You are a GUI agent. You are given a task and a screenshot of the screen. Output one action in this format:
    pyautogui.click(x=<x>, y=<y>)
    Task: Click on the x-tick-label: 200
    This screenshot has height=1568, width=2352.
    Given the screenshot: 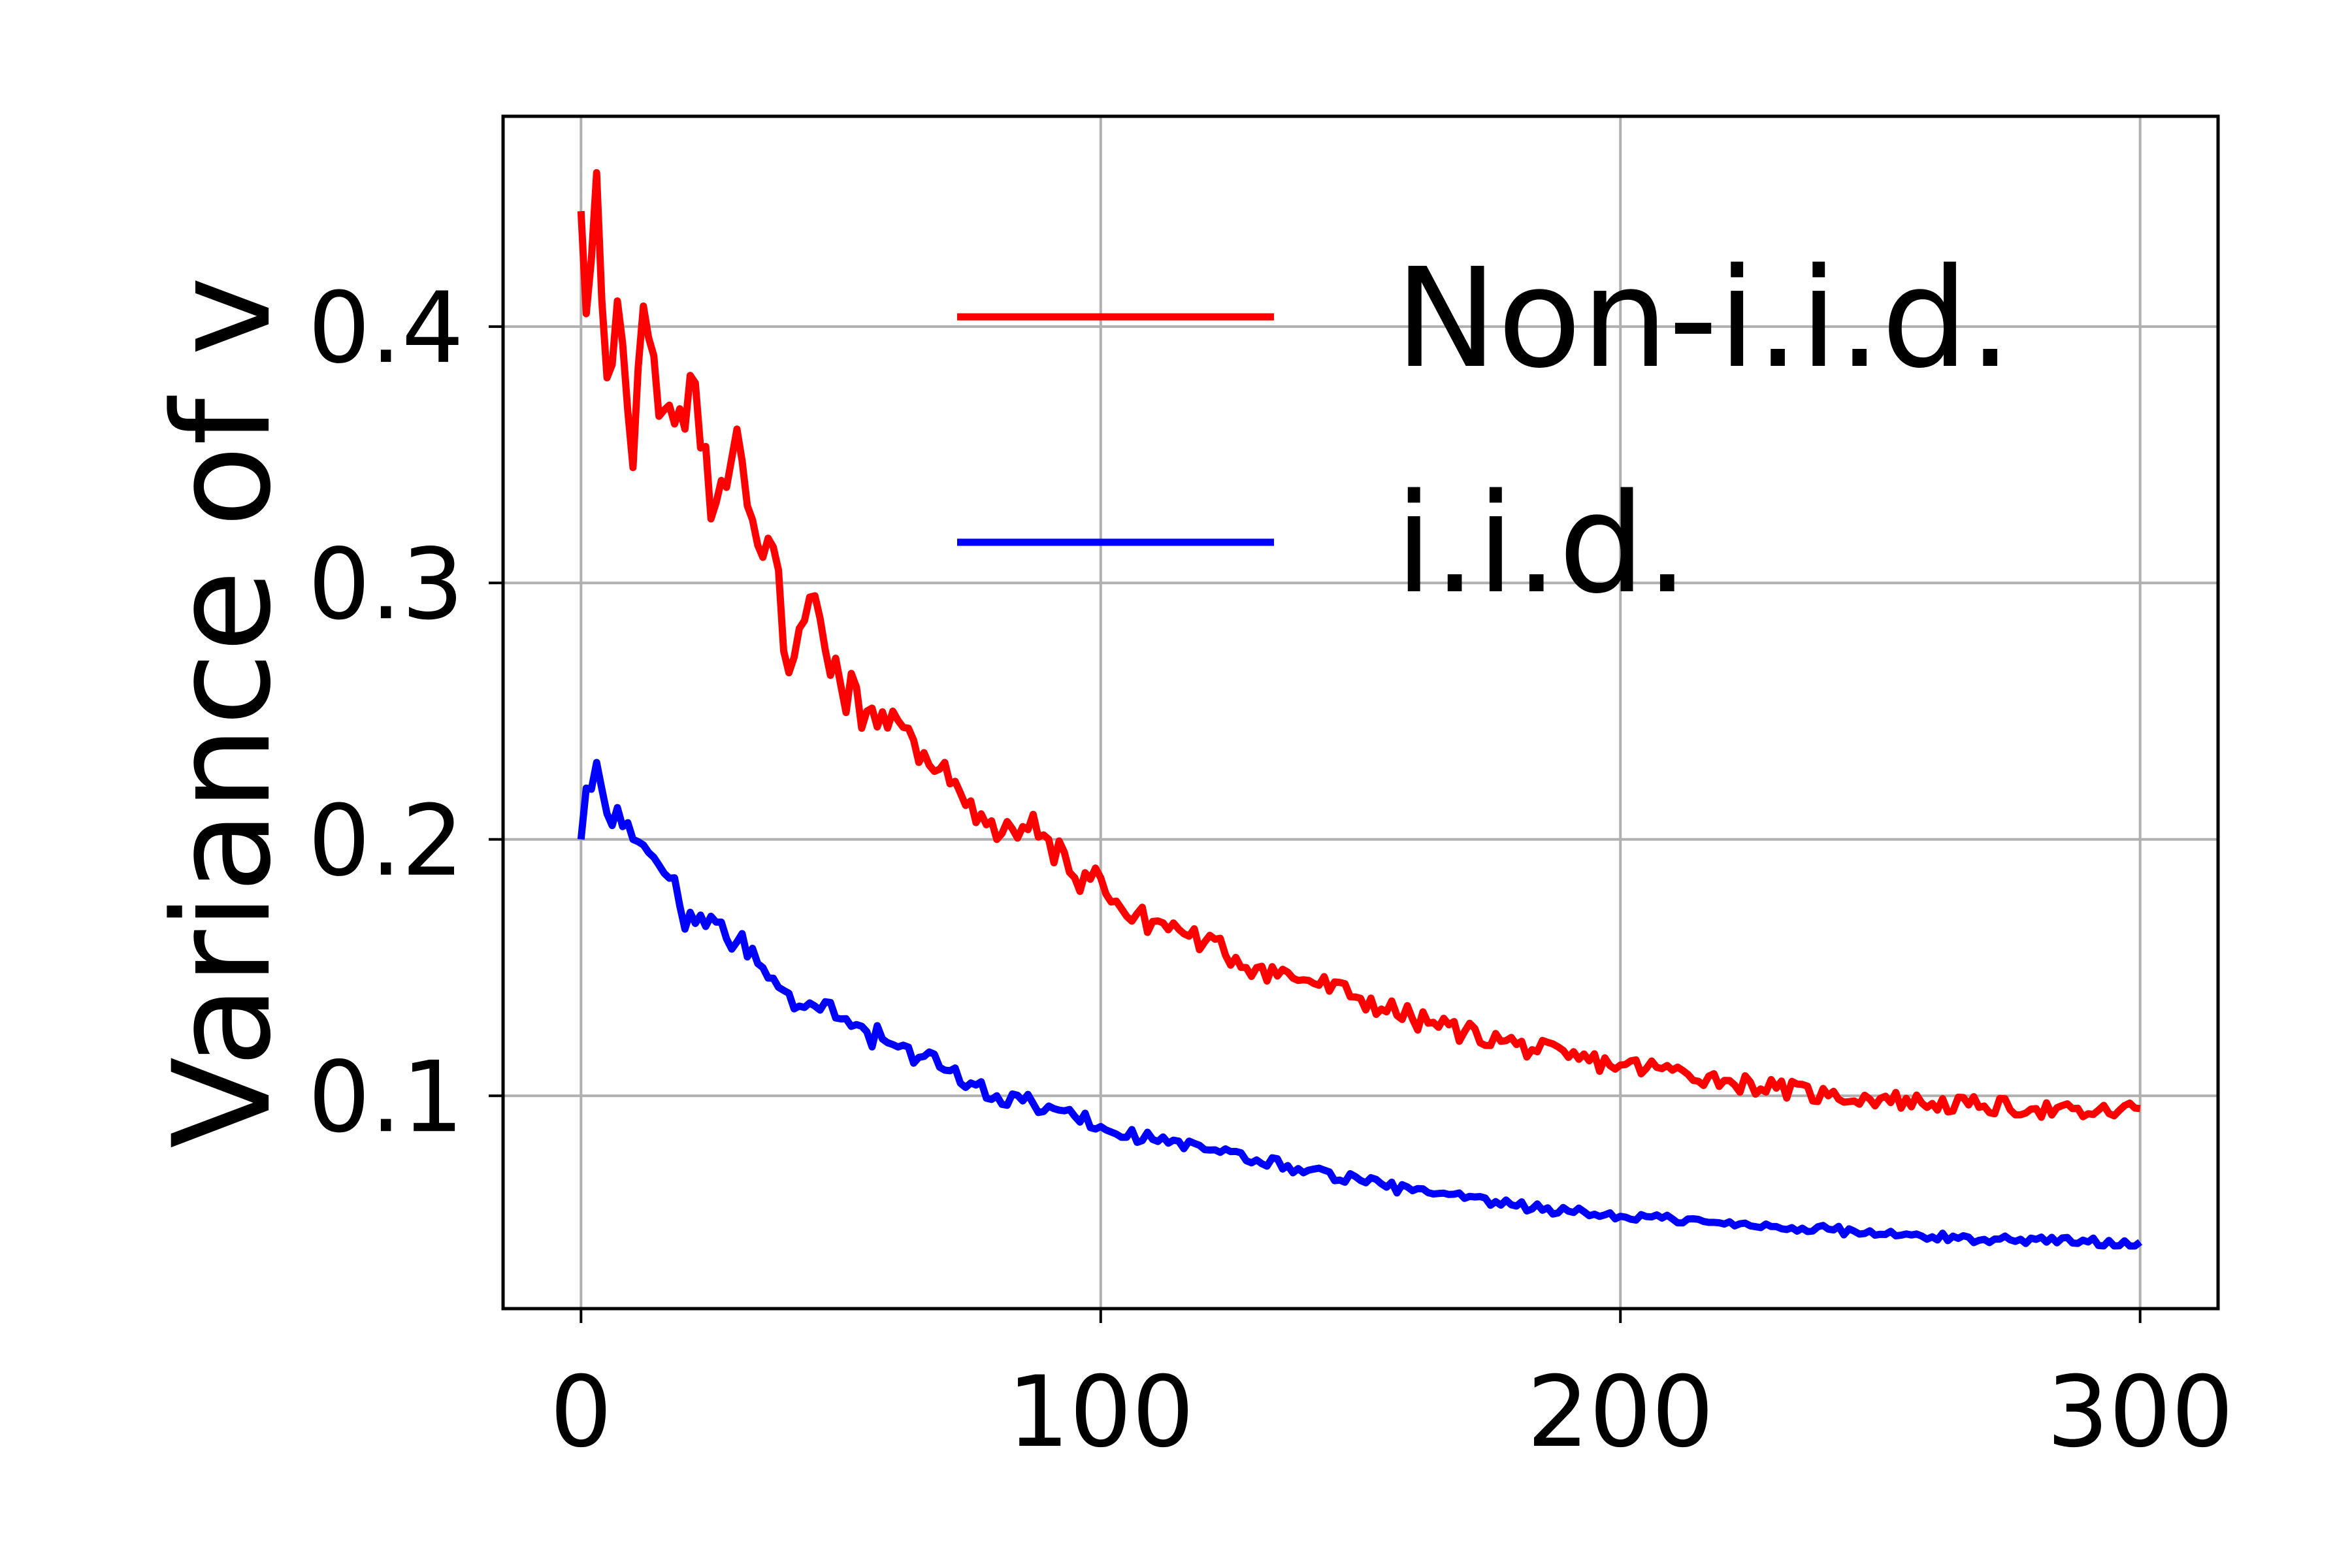 What is the action you would take?
    pyautogui.click(x=1620, y=1412)
    